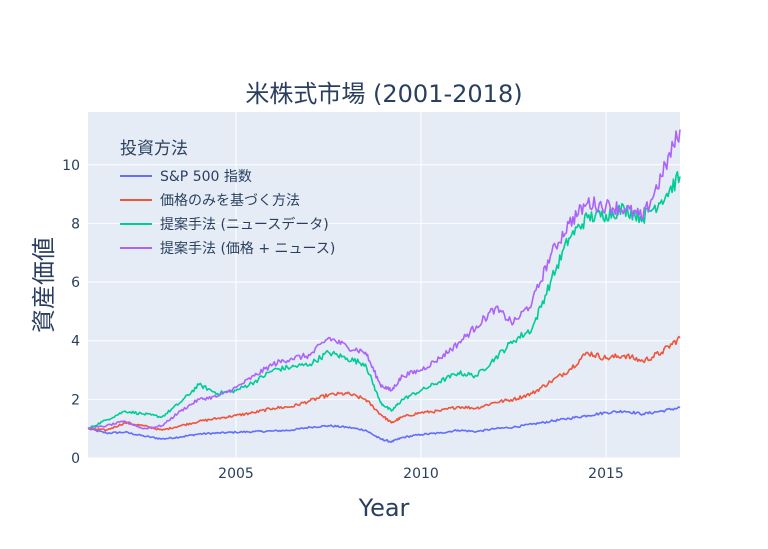  What do you see at coordinates (75, 459) in the screenshot?
I see `y-tick-label: 0` at bounding box center [75, 459].